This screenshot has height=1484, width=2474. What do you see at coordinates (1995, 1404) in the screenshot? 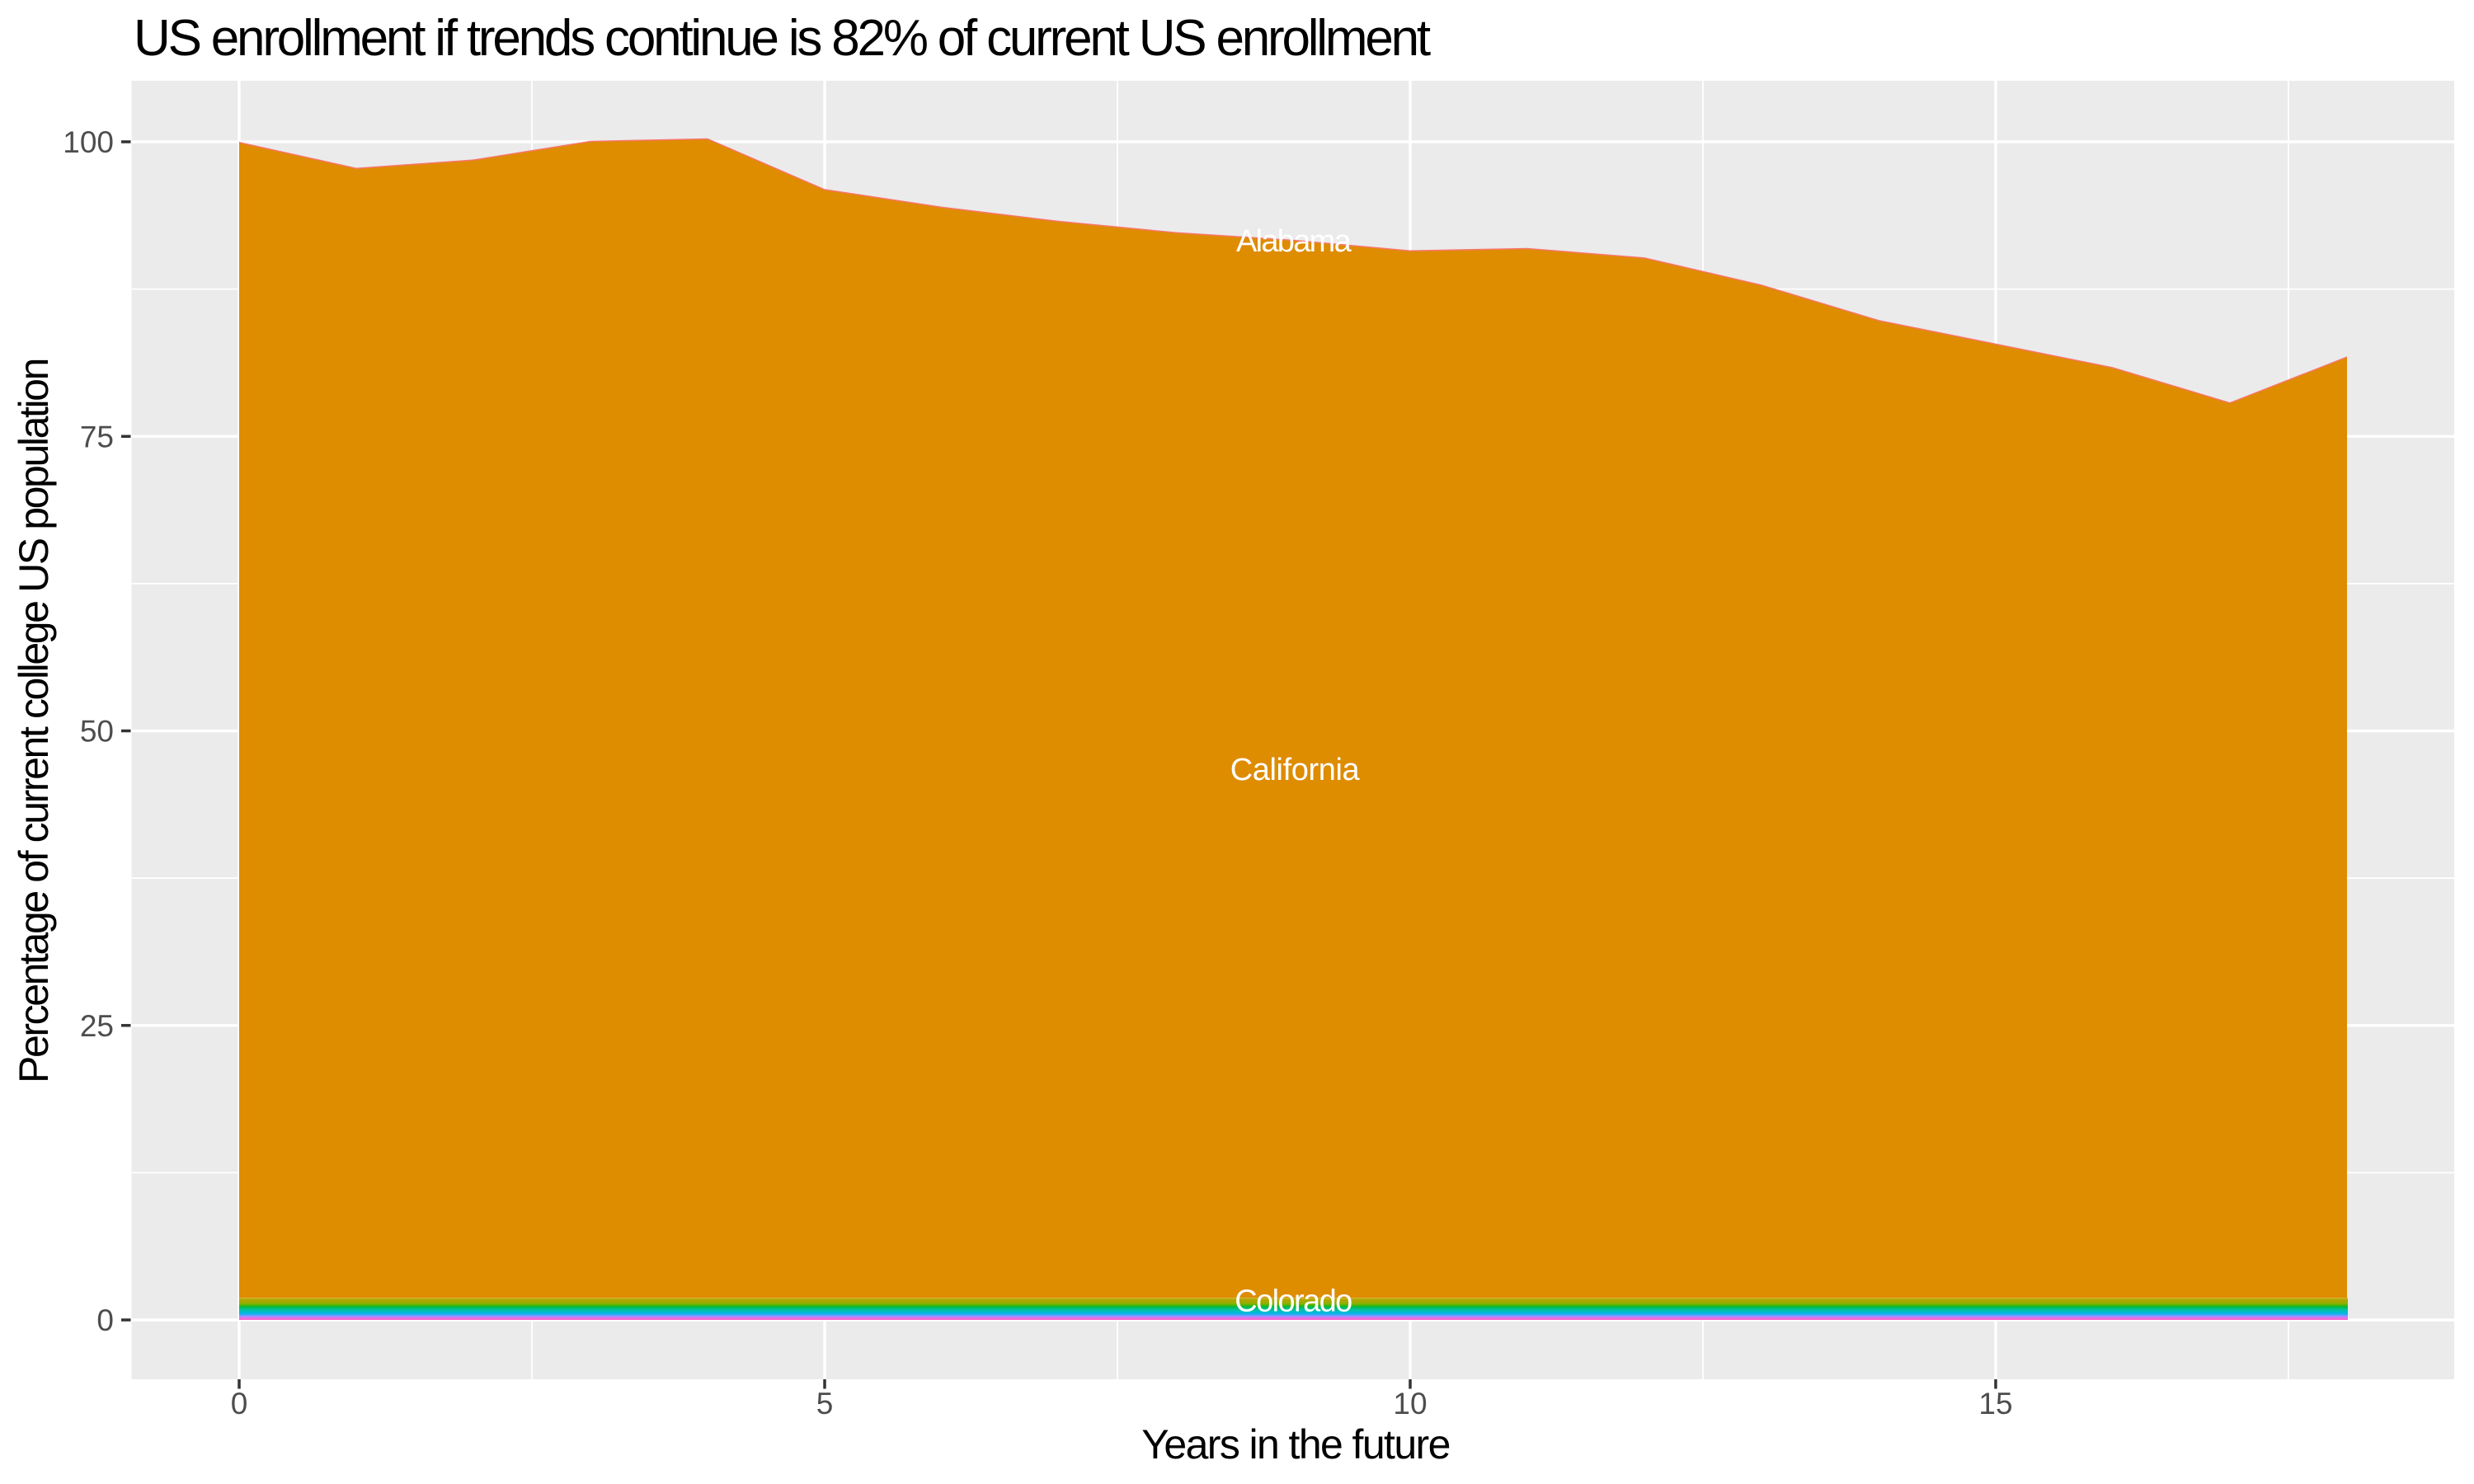
I see `svg-text: 15` at bounding box center [1995, 1404].